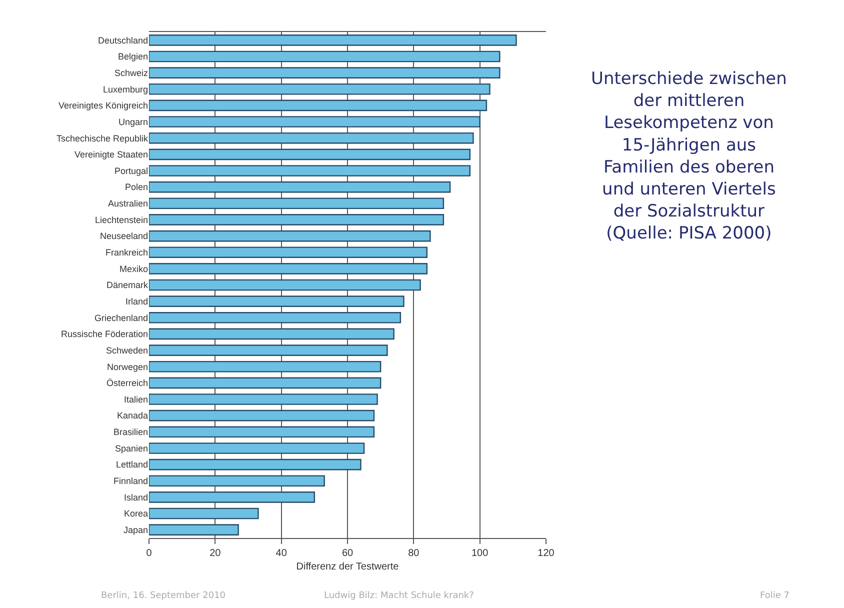 The image size is (844, 608). Describe the element at coordinates (124, 236) in the screenshot. I see `y-tick-label: Neuseeland` at that location.